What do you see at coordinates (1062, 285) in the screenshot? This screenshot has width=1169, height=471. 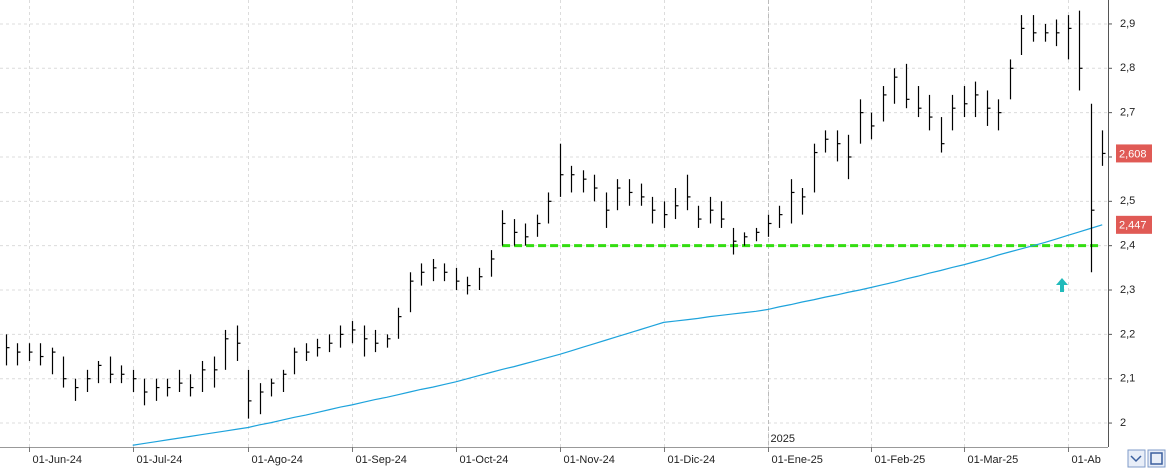 I see `arrow-icon` at bounding box center [1062, 285].